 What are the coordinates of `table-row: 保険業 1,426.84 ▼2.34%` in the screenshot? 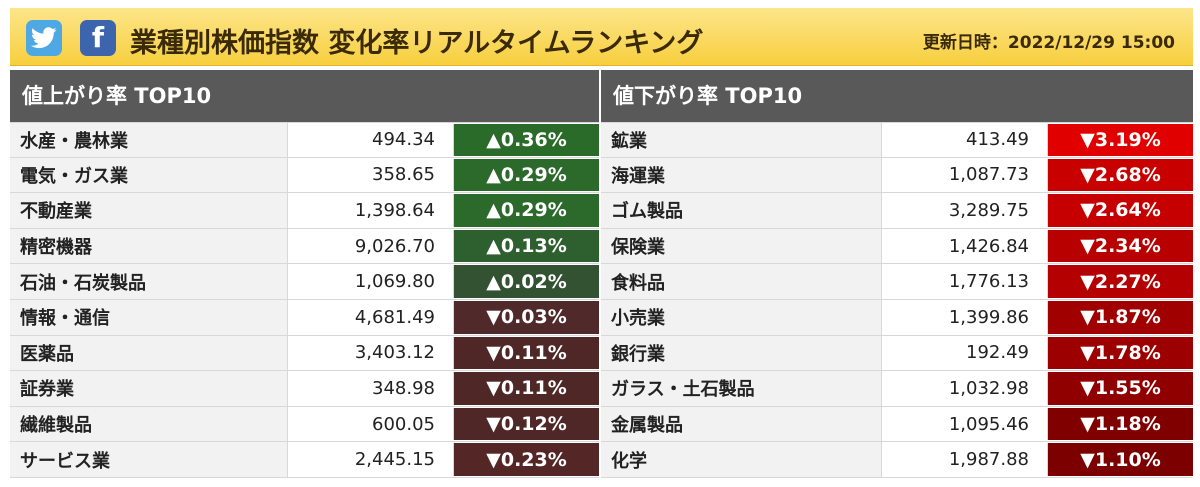 It's located at (897, 246).